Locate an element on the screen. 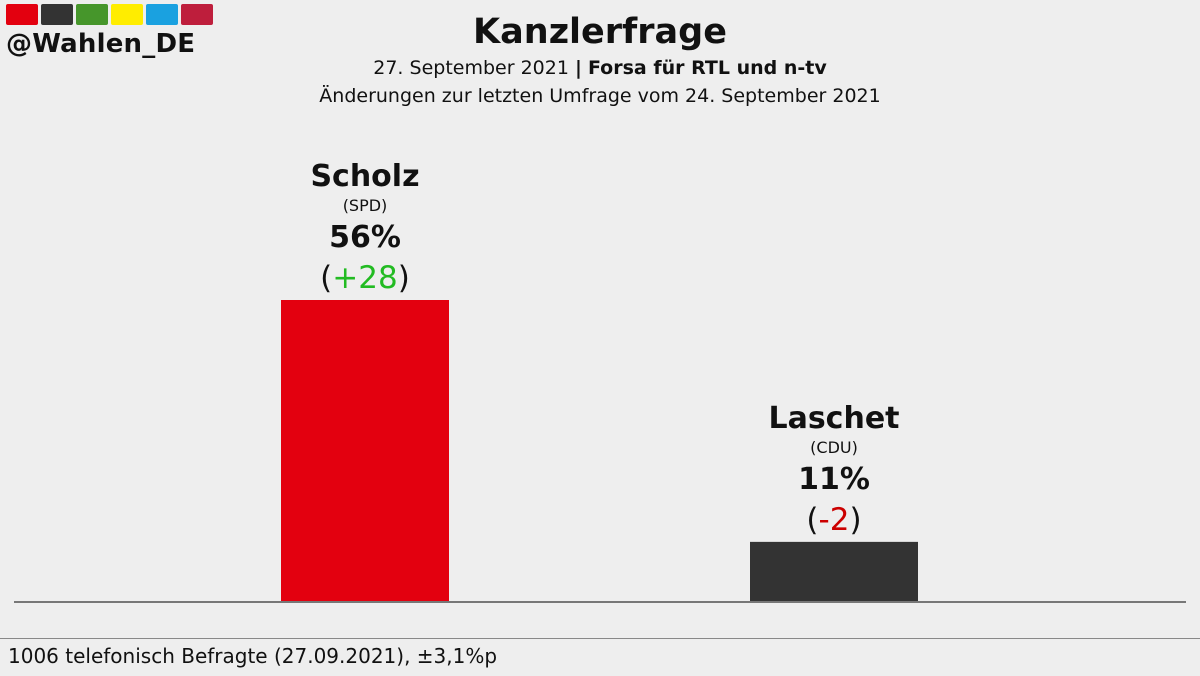  candidate-name-label: Laschet is located at coordinates (833, 418).